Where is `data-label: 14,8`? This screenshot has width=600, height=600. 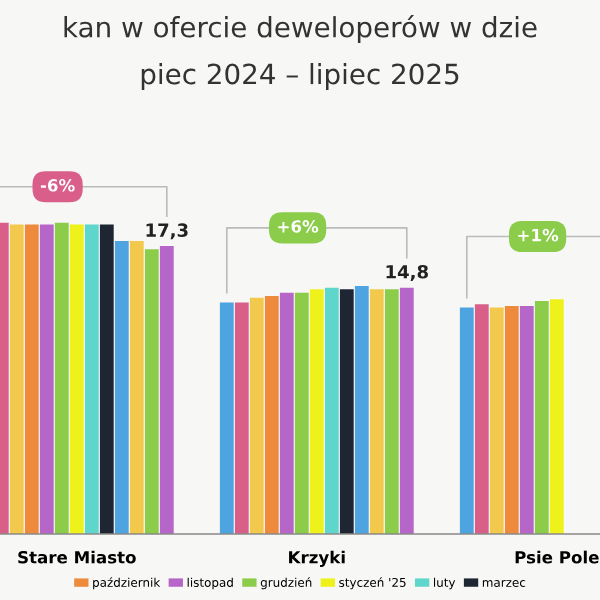
data-label: 14,8 is located at coordinates (407, 272).